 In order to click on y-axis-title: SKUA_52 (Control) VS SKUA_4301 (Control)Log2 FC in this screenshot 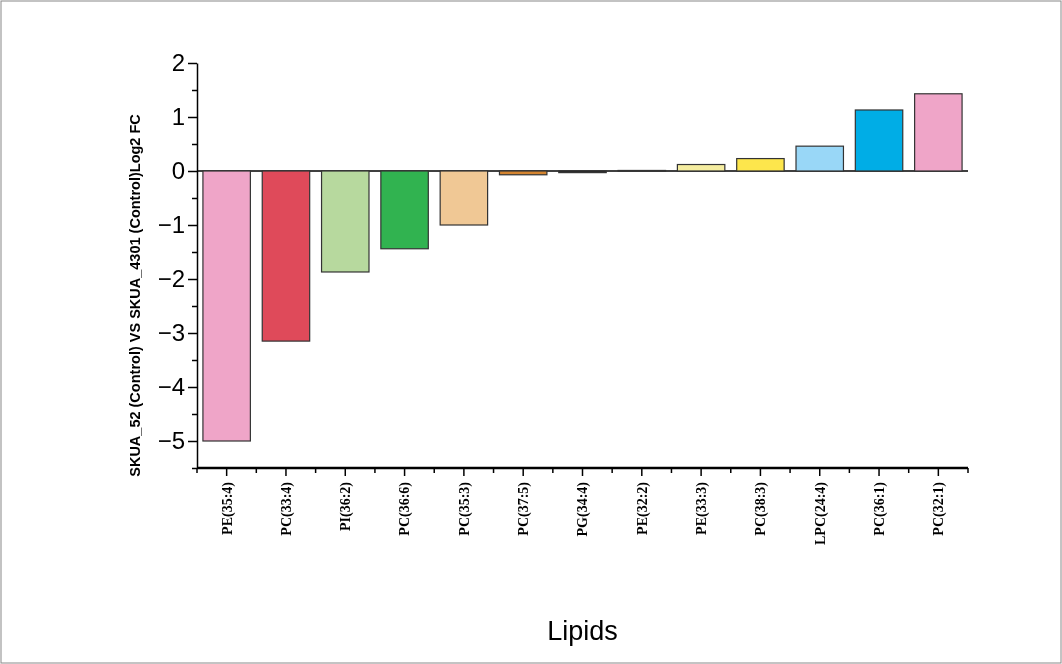, I will do `click(135, 295)`.